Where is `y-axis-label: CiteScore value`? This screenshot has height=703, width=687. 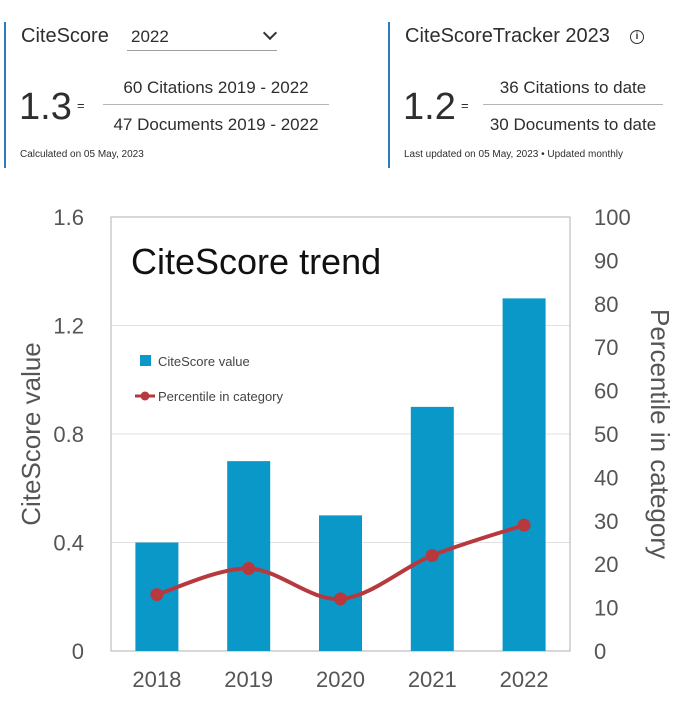
y-axis-label: CiteScore value is located at coordinates (31, 434).